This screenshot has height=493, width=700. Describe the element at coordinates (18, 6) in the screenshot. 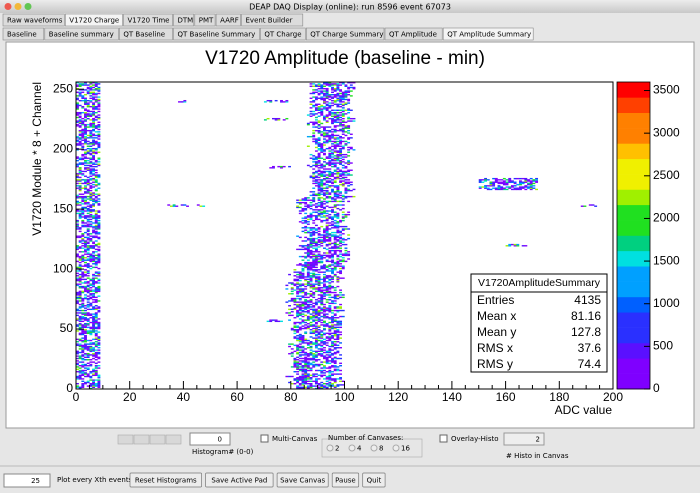

I see `minimize-button` at that location.